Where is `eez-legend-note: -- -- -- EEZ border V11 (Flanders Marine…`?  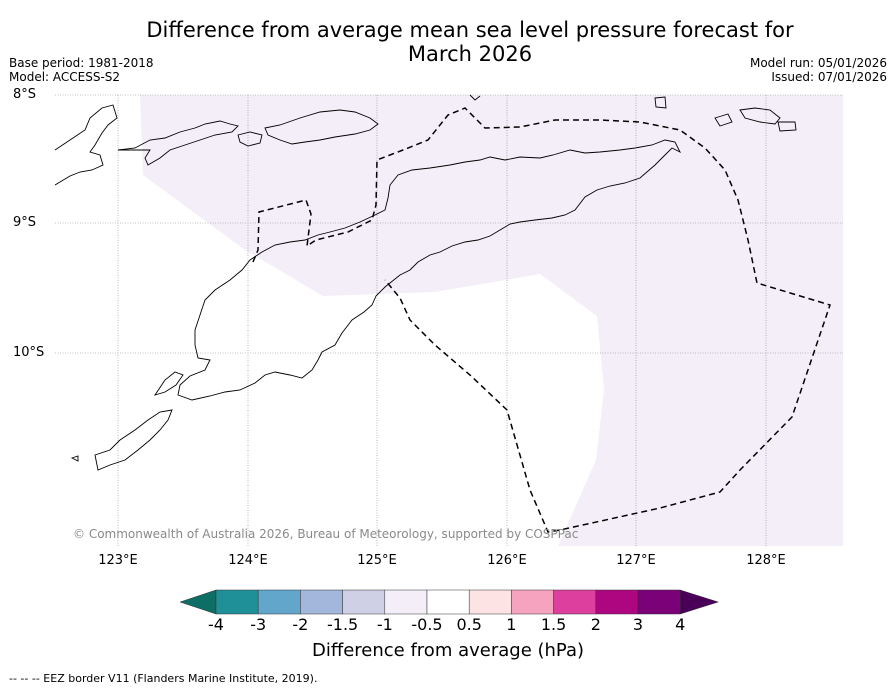
eez-legend-note: -- -- -- EEZ border V11 (Flanders Marine… is located at coordinates (163, 678).